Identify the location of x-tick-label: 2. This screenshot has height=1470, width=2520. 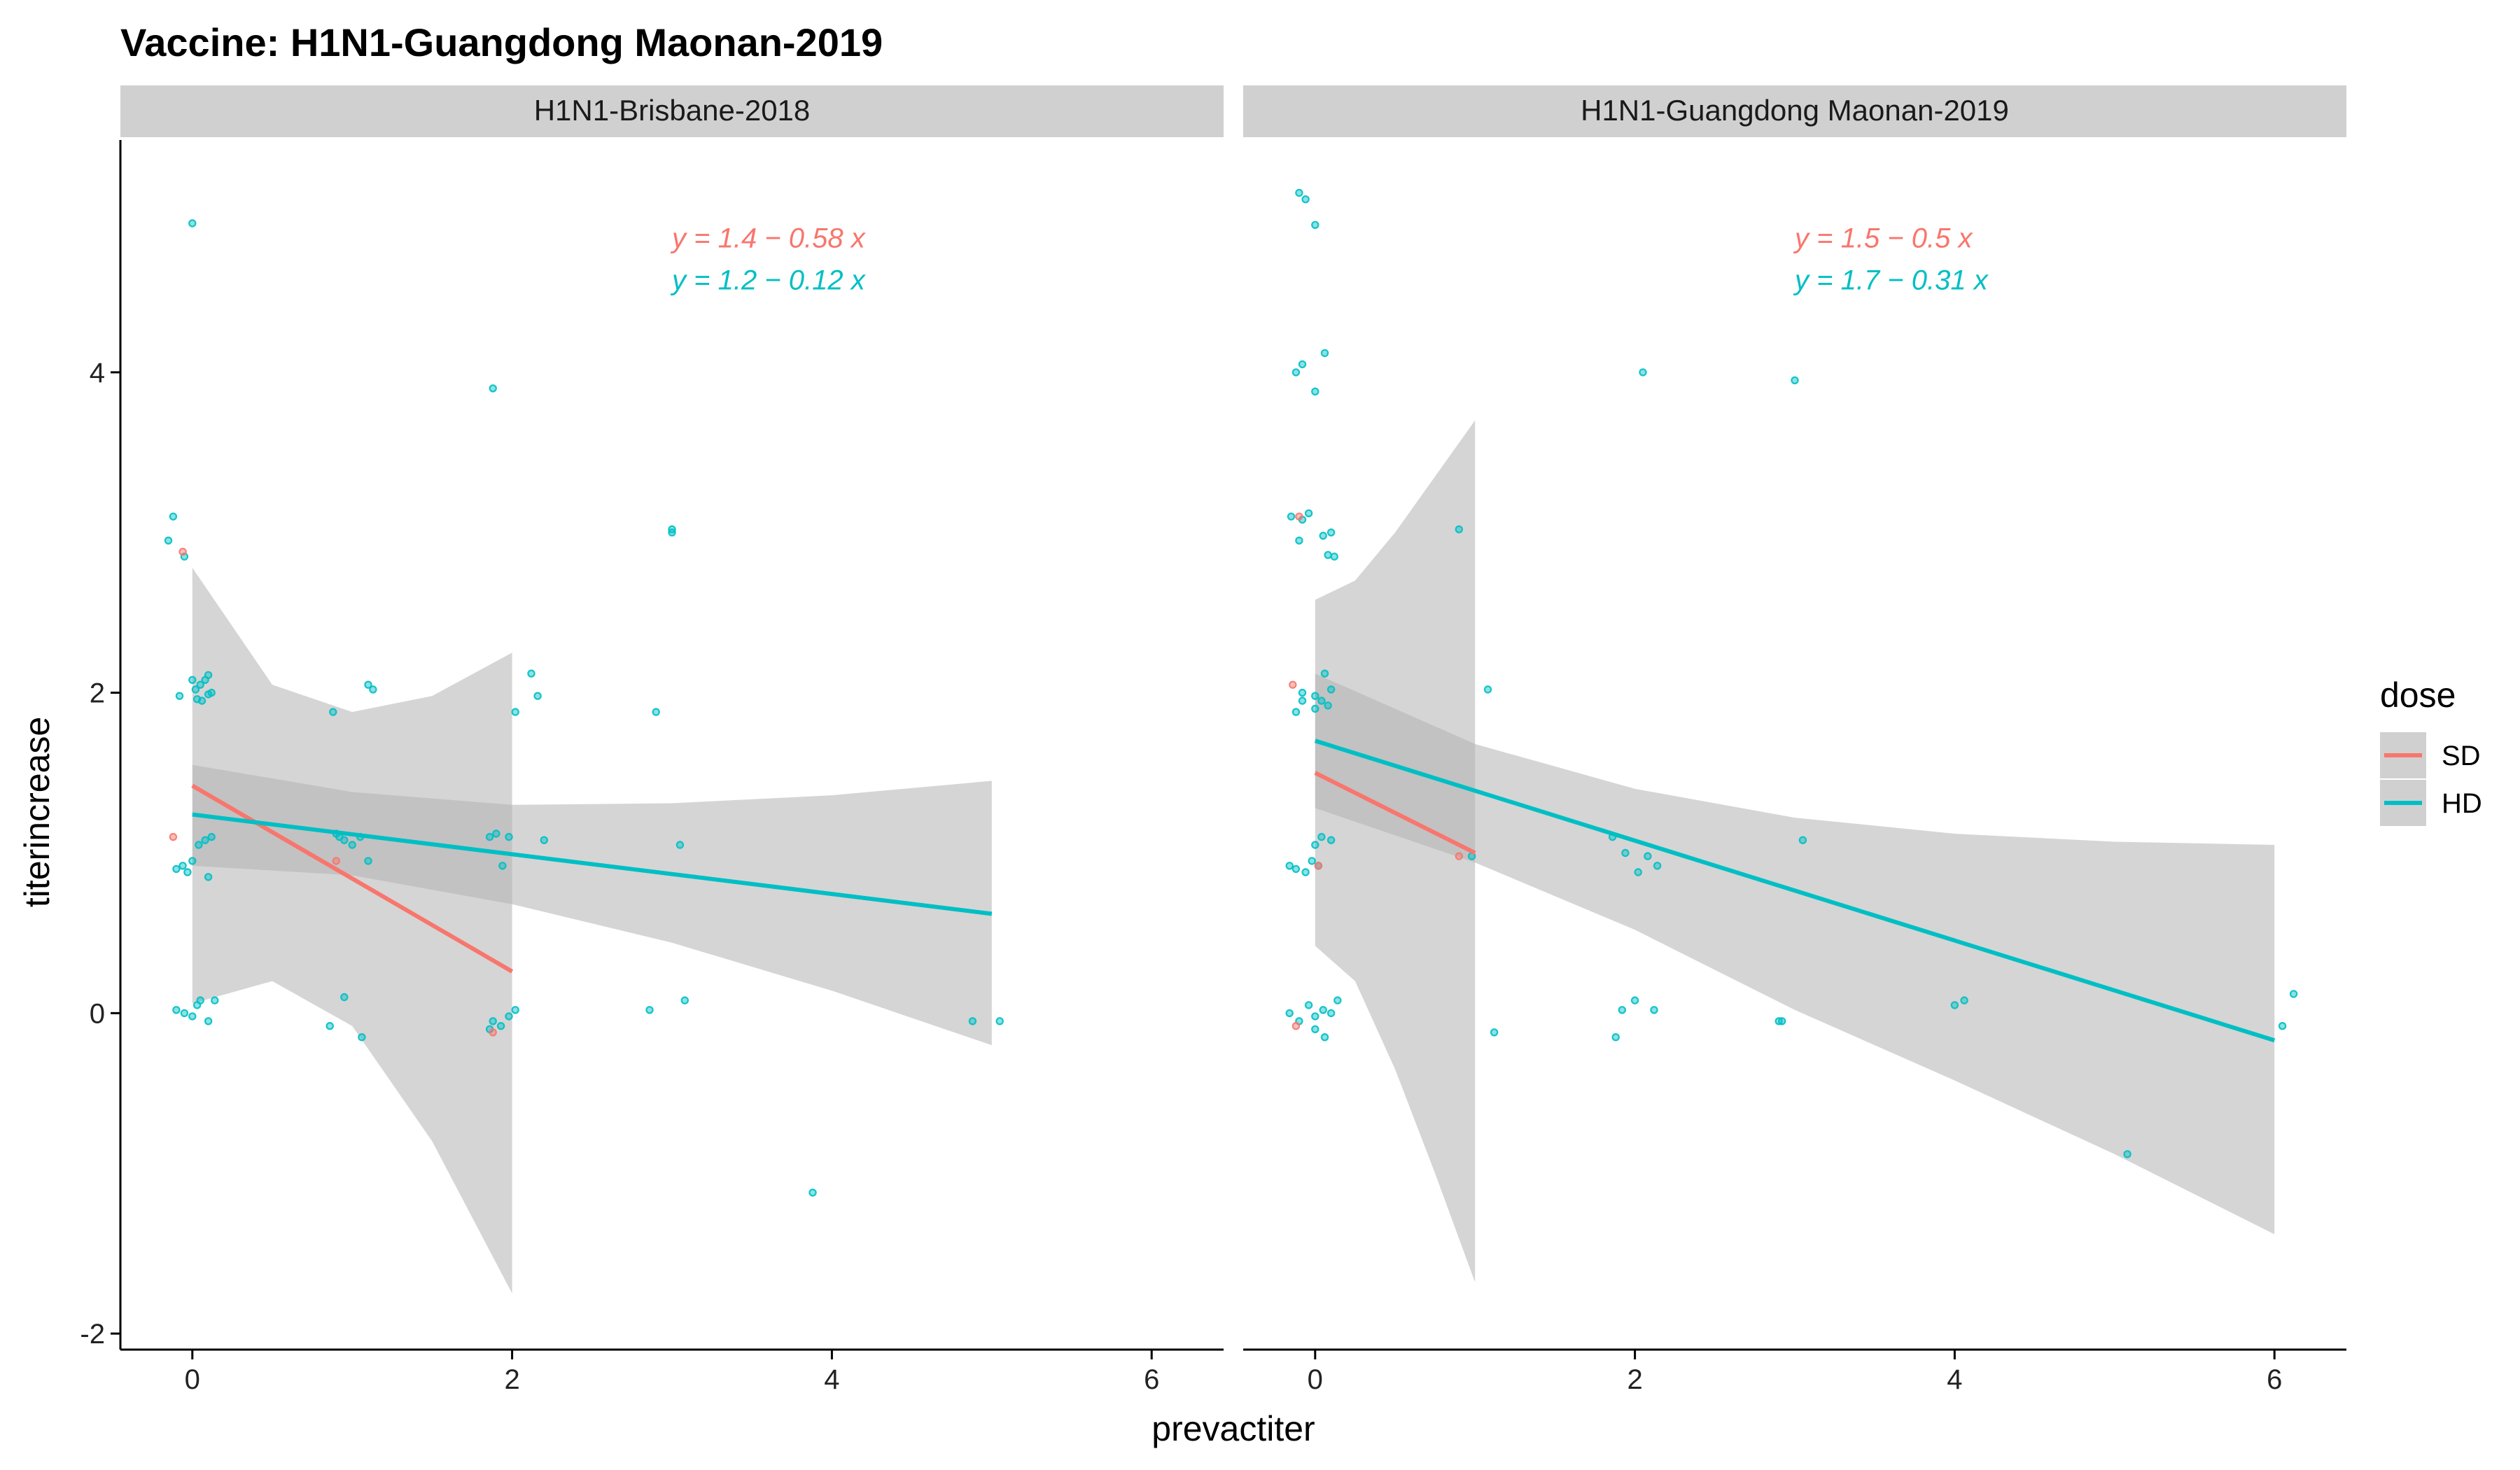
(511, 1379).